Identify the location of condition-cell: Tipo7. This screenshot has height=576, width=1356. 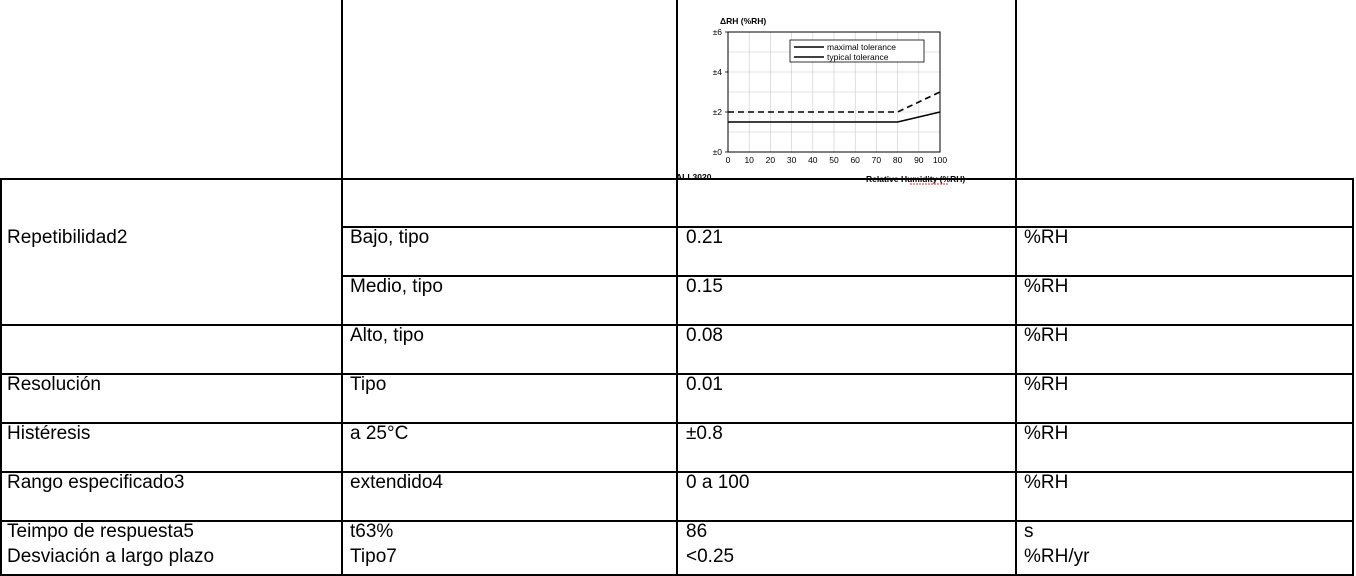
(373, 556).